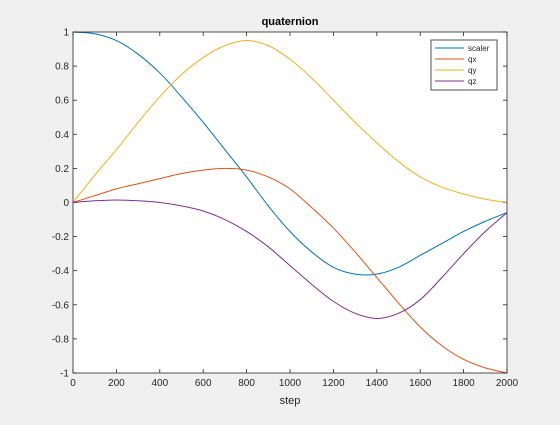  Describe the element at coordinates (507, 383) in the screenshot. I see `x-tick-label: 2000` at that location.